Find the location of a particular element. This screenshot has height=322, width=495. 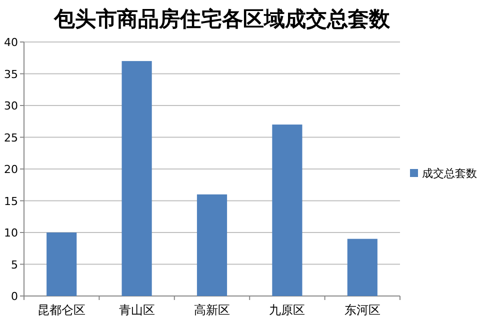

y-tick-label: 15 is located at coordinates (11, 201).